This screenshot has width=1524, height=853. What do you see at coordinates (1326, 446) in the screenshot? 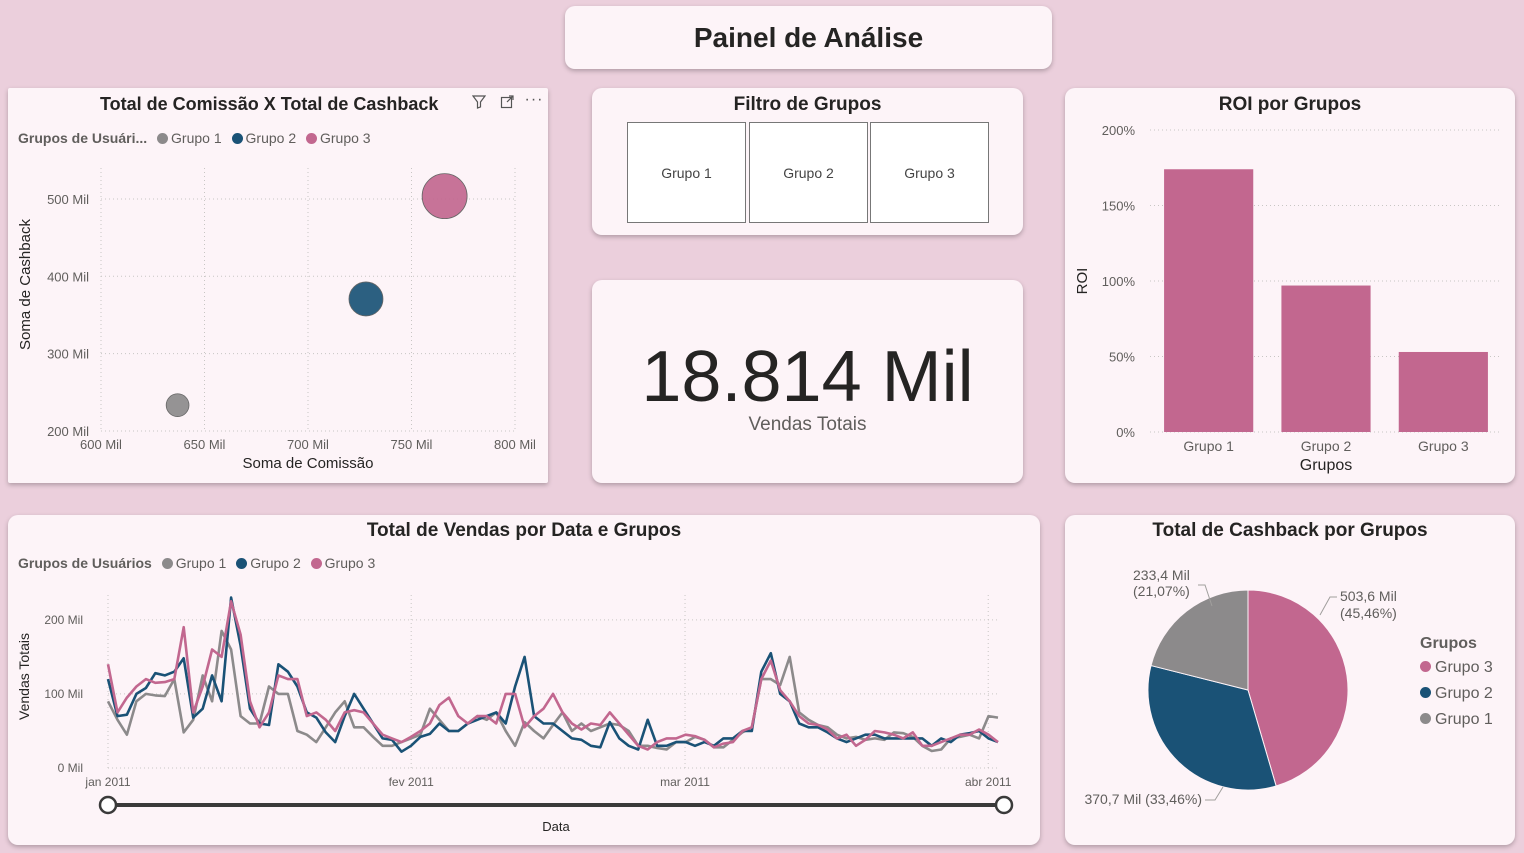
I see `x-tick-label: Grupo 2` at bounding box center [1326, 446].